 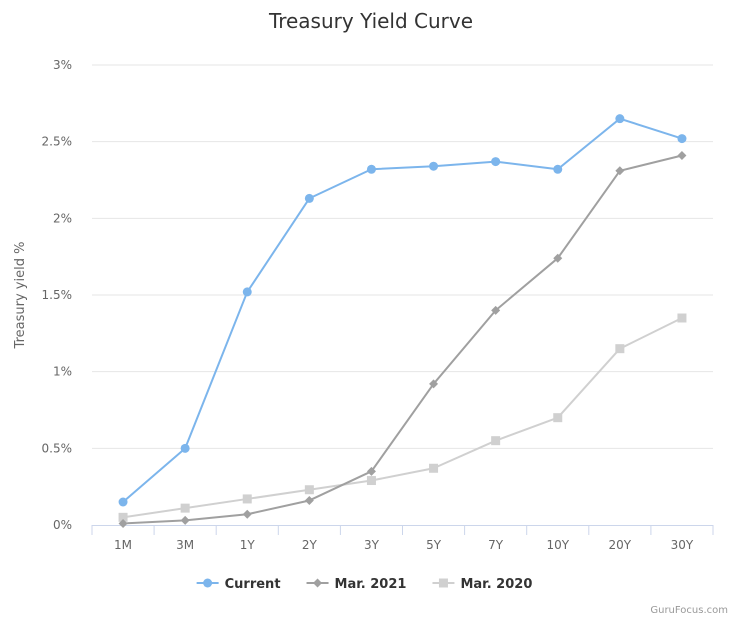 I want to click on y-tick-label: 1%, so click(x=62, y=372).